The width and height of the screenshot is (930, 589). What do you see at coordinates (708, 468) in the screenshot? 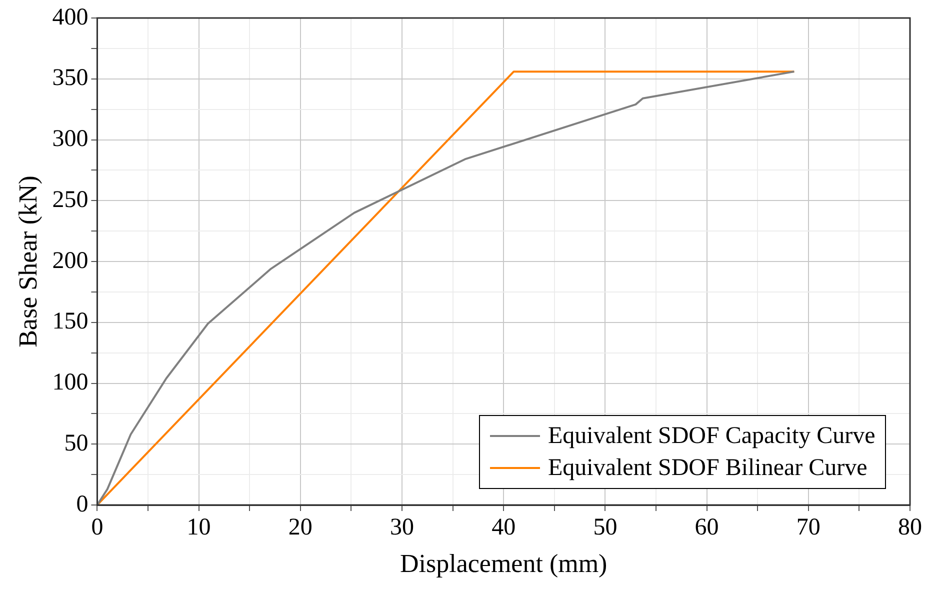
I see `legend-label: Equivalent SDOF Bilinear Curve` at bounding box center [708, 468].